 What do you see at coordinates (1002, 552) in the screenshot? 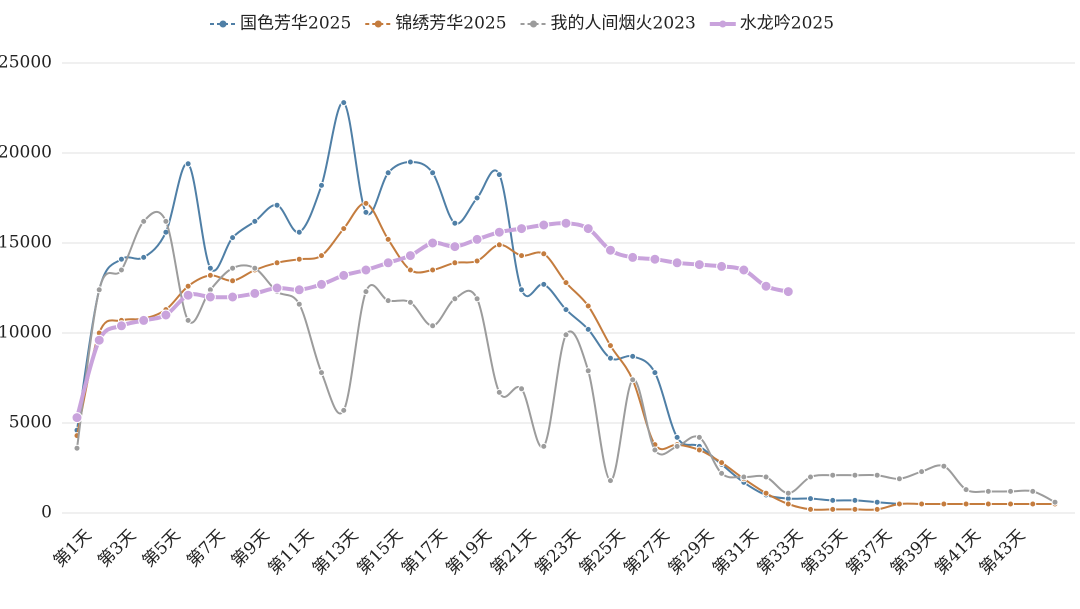
I see `x-tick-label: 第43天` at bounding box center [1002, 552].